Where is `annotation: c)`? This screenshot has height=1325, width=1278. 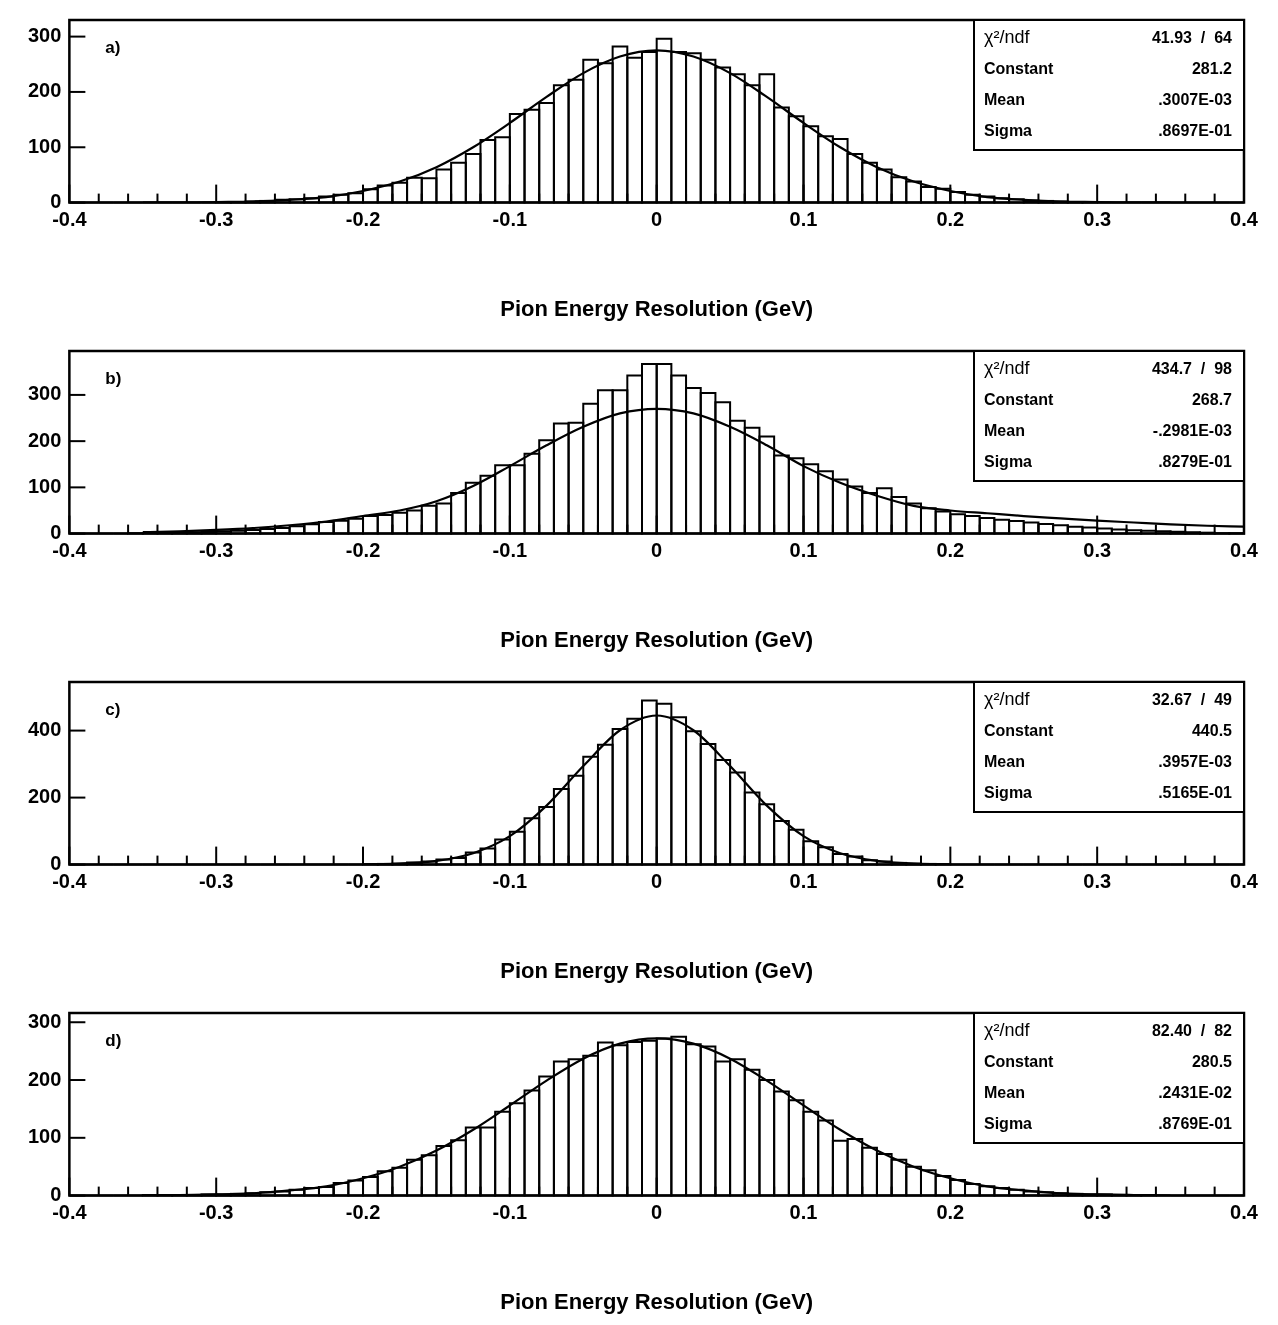
annotation: c) is located at coordinates (113, 709).